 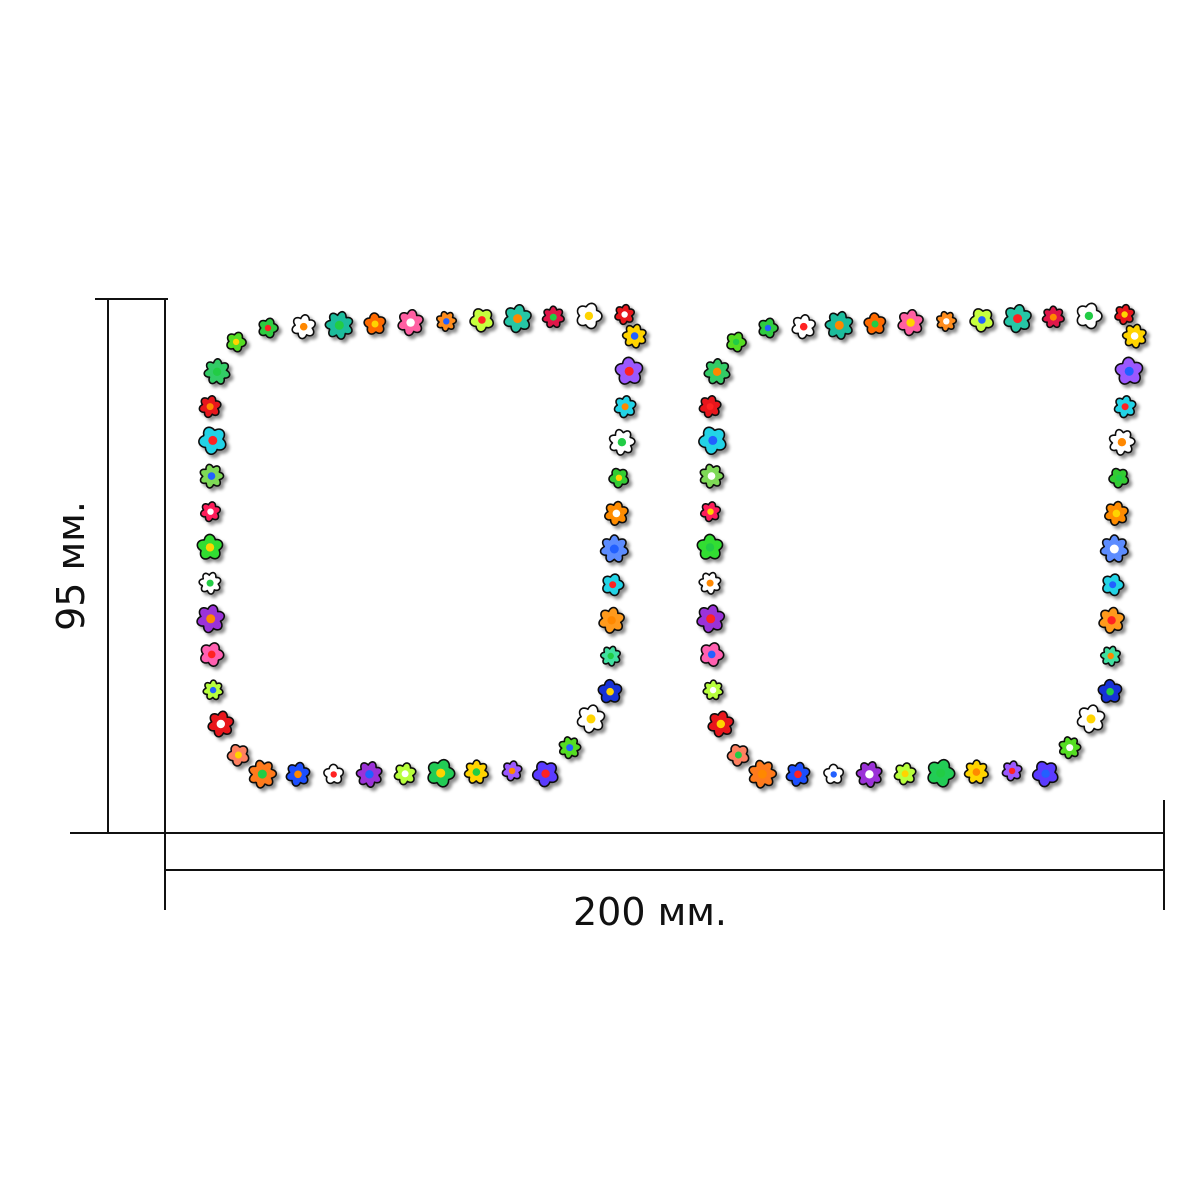 I want to click on height-label: 95 мм., so click(x=71, y=566).